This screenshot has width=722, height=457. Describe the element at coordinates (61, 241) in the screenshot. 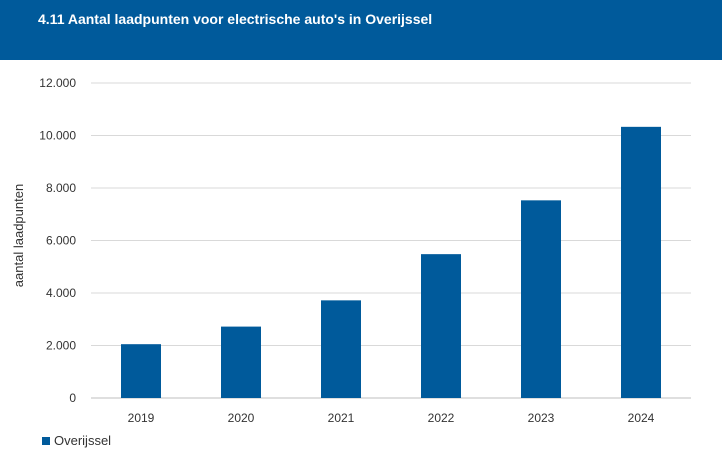

I see `y-tick-label: 6.000` at that location.